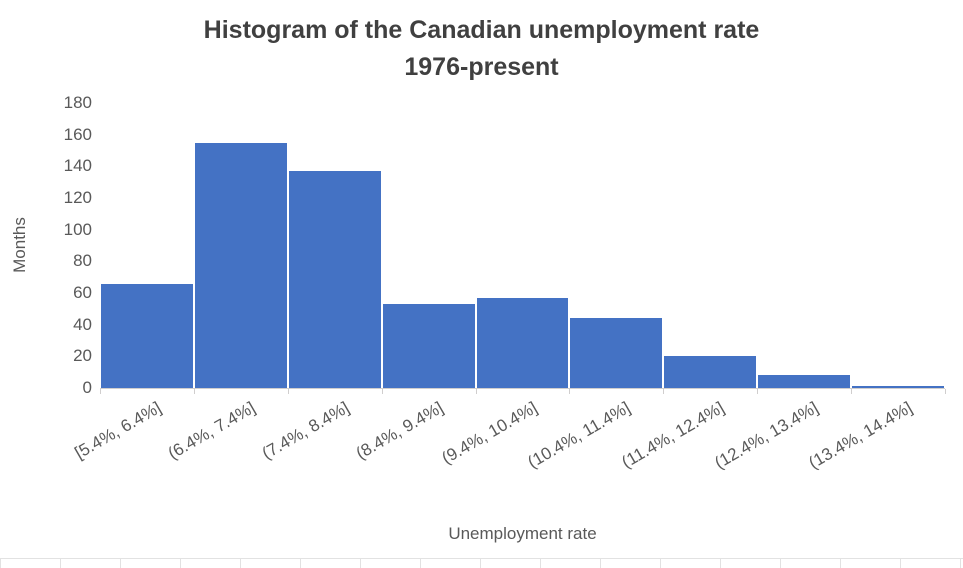 This screenshot has width=963, height=568. I want to click on y-tick-label: 120, so click(77, 197).